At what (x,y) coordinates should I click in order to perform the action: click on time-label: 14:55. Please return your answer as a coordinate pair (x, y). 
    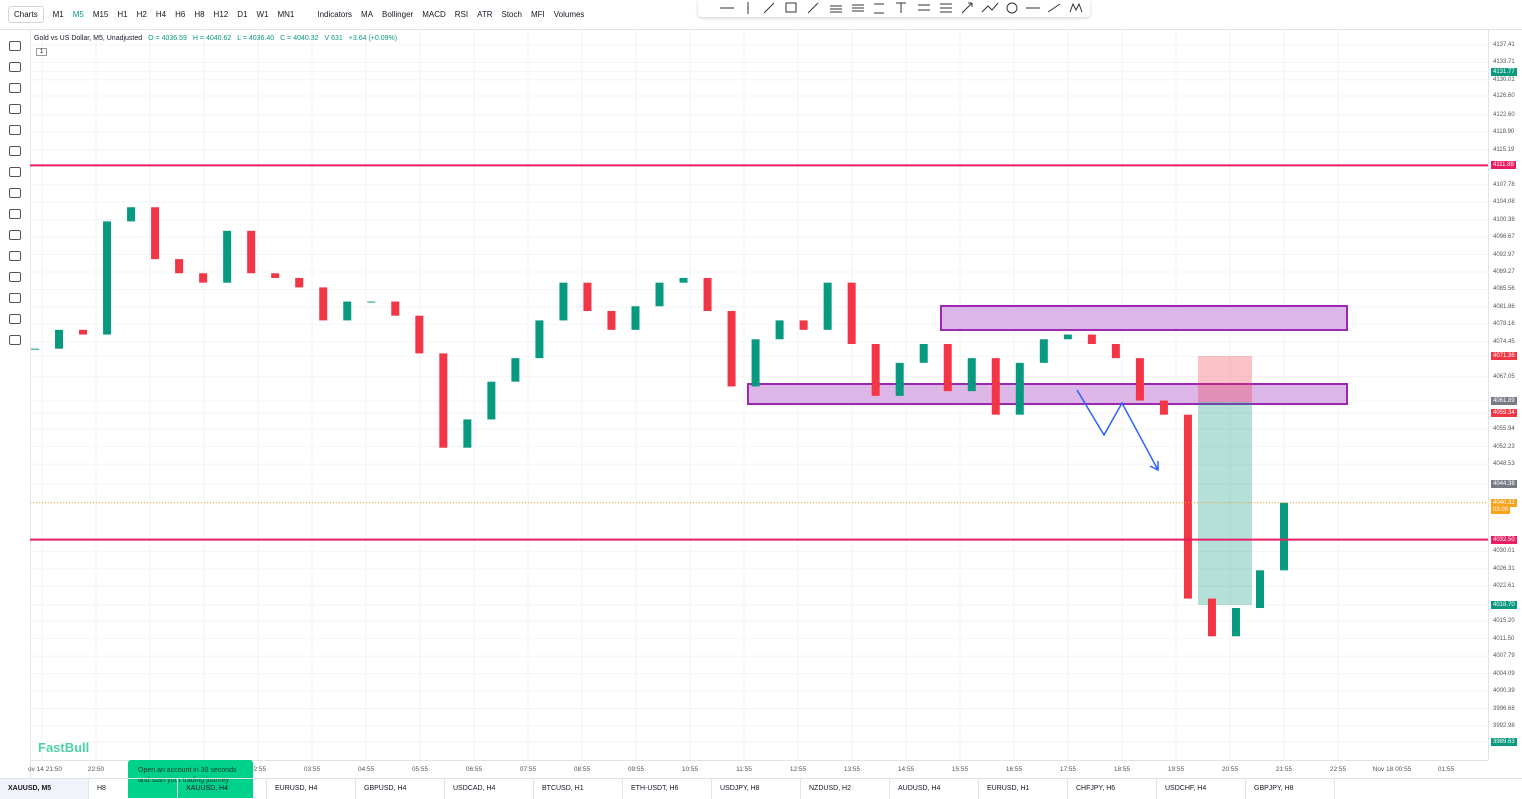
    Looking at the image, I should click on (906, 769).